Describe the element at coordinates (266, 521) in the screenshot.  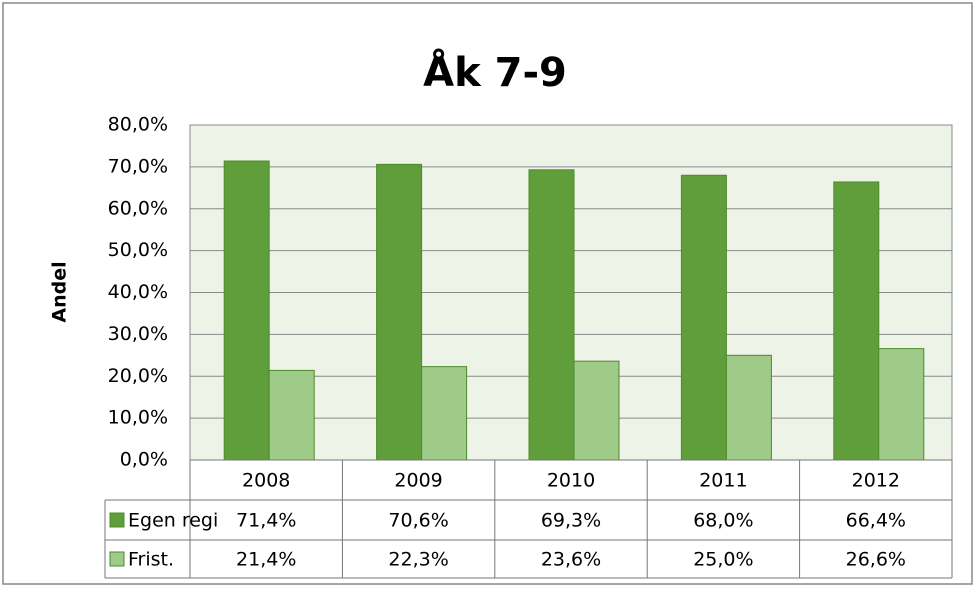
I see `data-label: 71,4%` at that location.